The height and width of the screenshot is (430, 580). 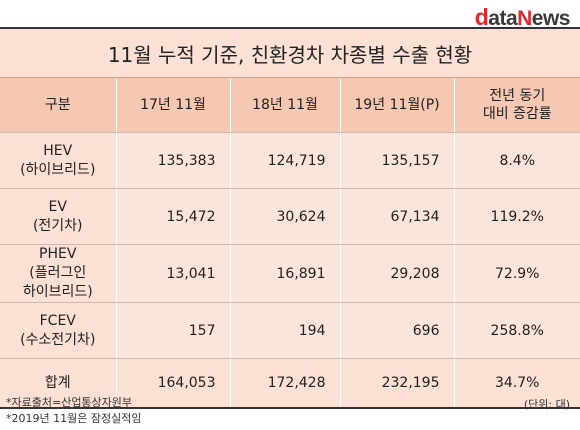 I want to click on cell-2017: 15,472, so click(x=173, y=216).